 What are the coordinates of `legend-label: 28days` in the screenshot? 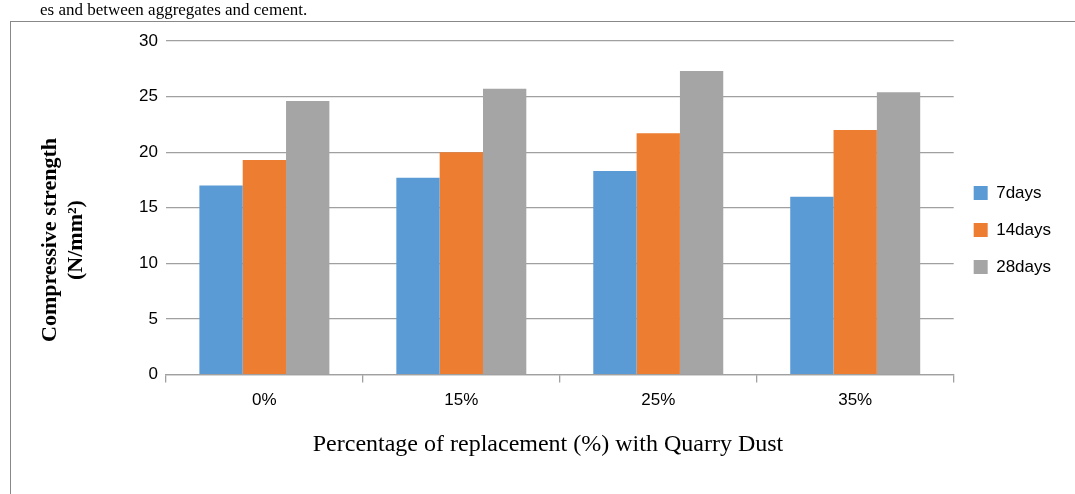 It's located at (1024, 266).